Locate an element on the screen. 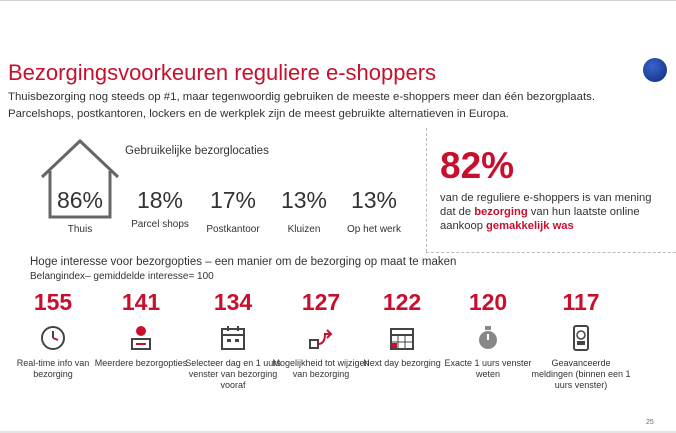 This screenshot has height=433, width=676. interest-value: 120 is located at coordinates (488, 302).